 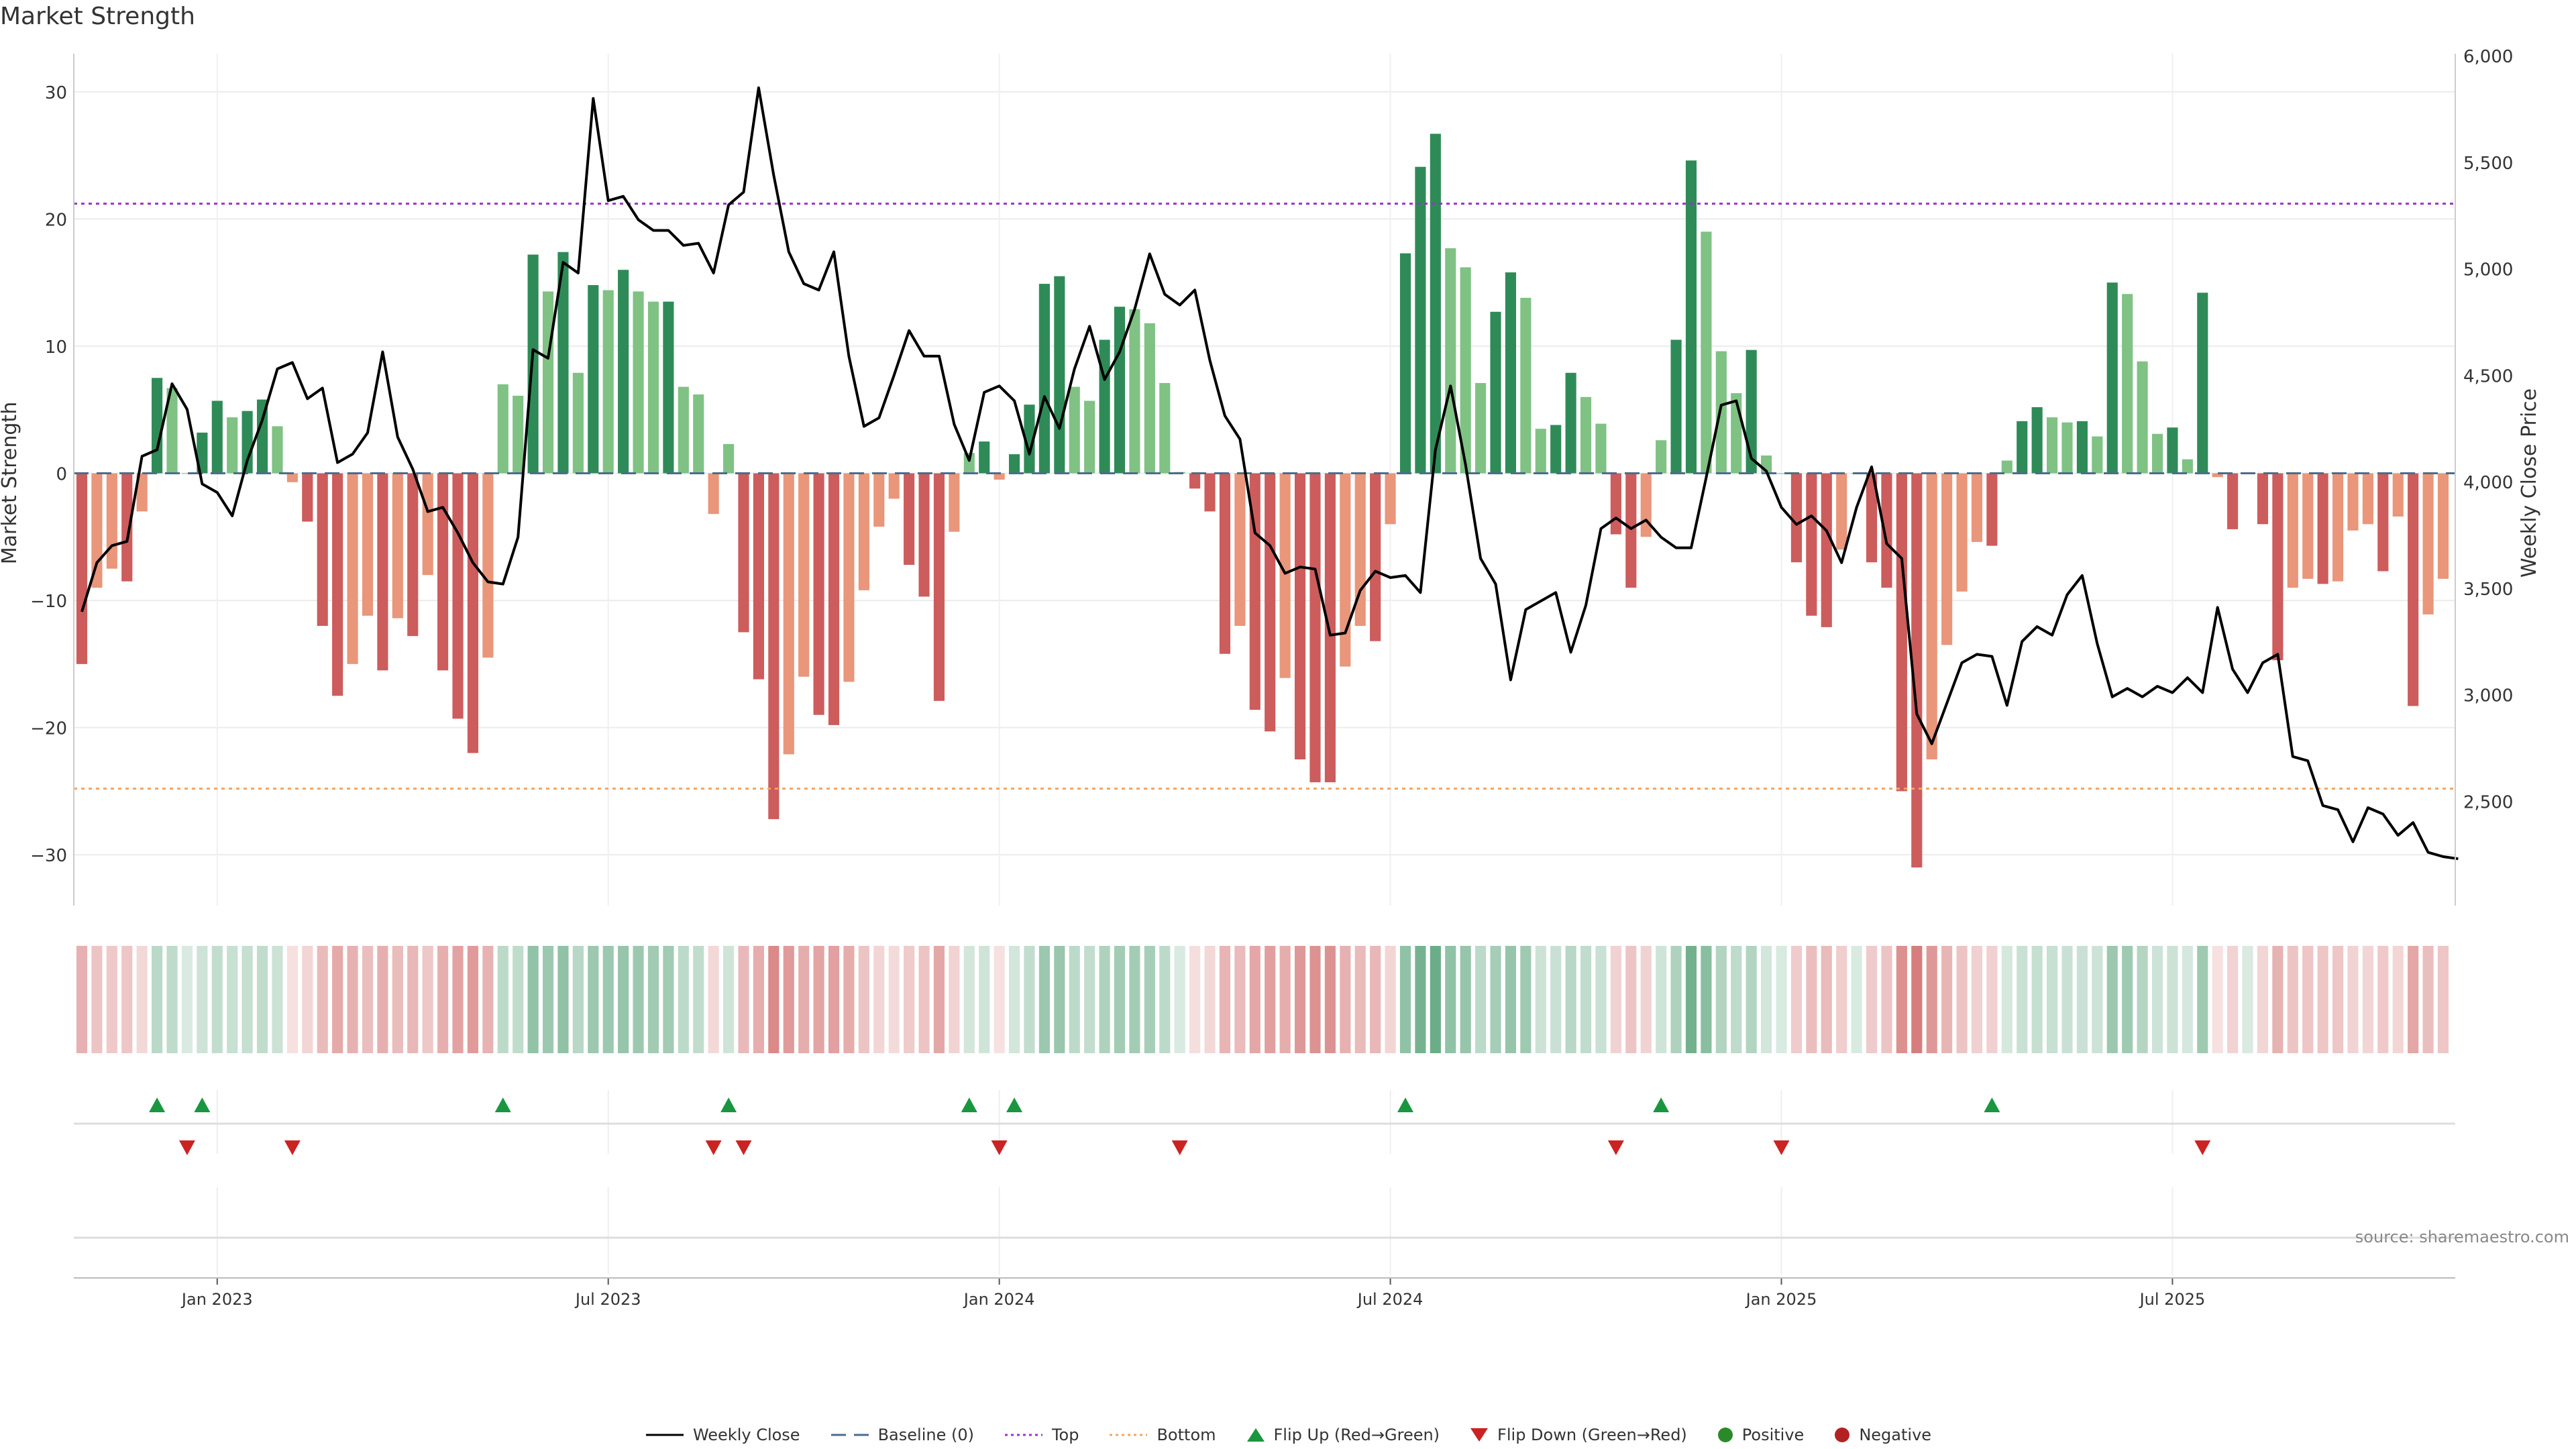 I want to click on y2-tick-label: 5,500, so click(x=2488, y=164).